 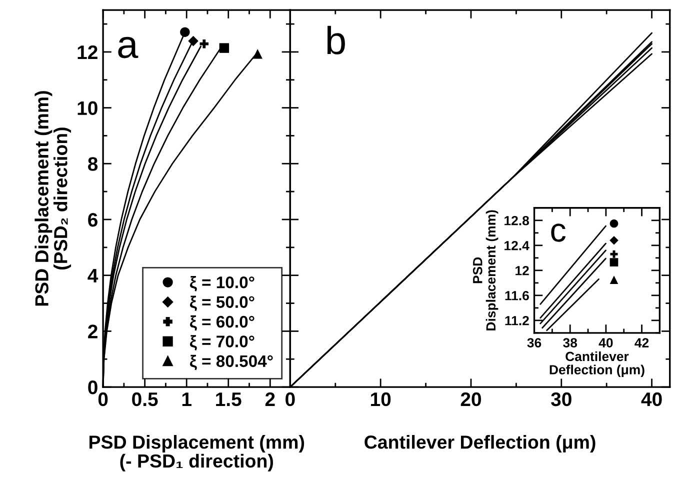 What do you see at coordinates (187, 399) in the screenshot?
I see `x-tick-label: 1` at bounding box center [187, 399].